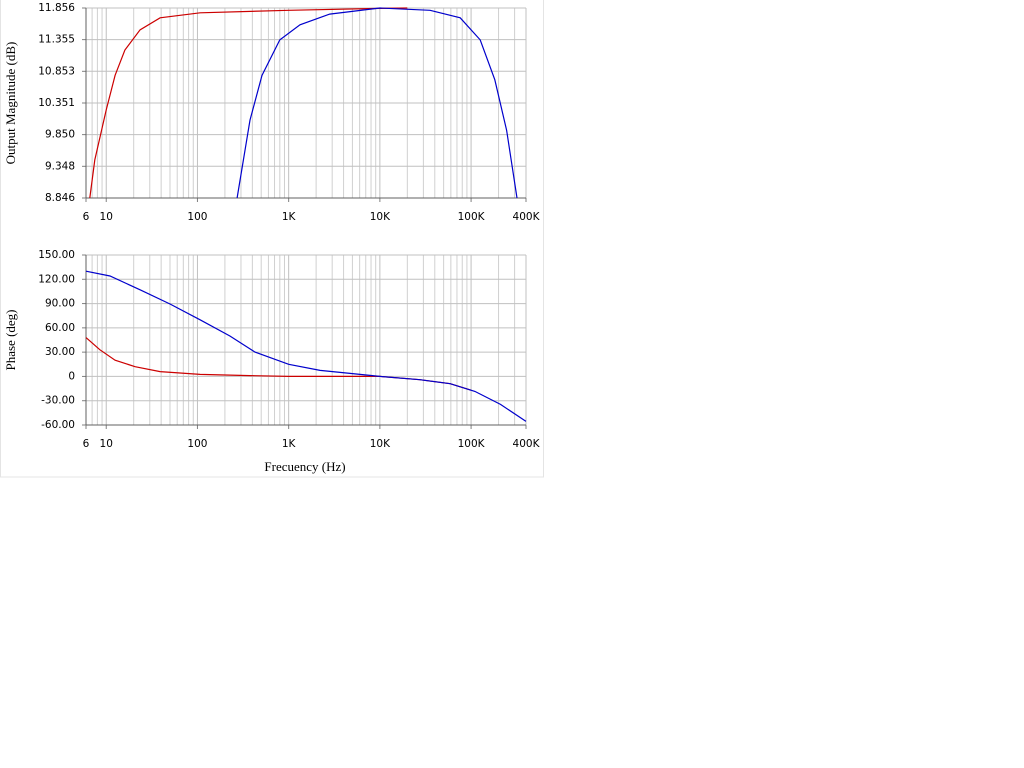 This screenshot has width=1024, height=768. I want to click on y-tick-label: 0, so click(71, 376).